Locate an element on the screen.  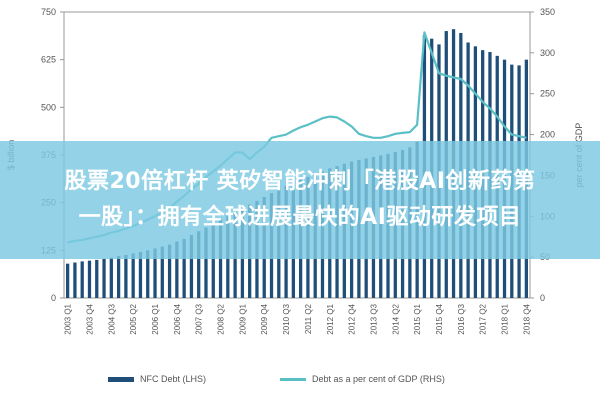
y-tick-label: 0 is located at coordinates (53, 298).